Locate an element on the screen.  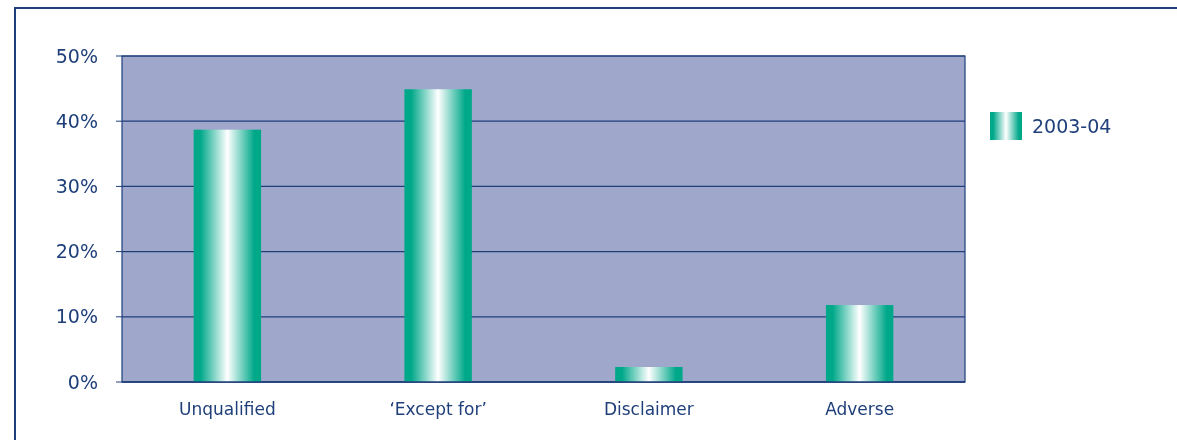
legend-label: 2003-04 is located at coordinates (1072, 125).